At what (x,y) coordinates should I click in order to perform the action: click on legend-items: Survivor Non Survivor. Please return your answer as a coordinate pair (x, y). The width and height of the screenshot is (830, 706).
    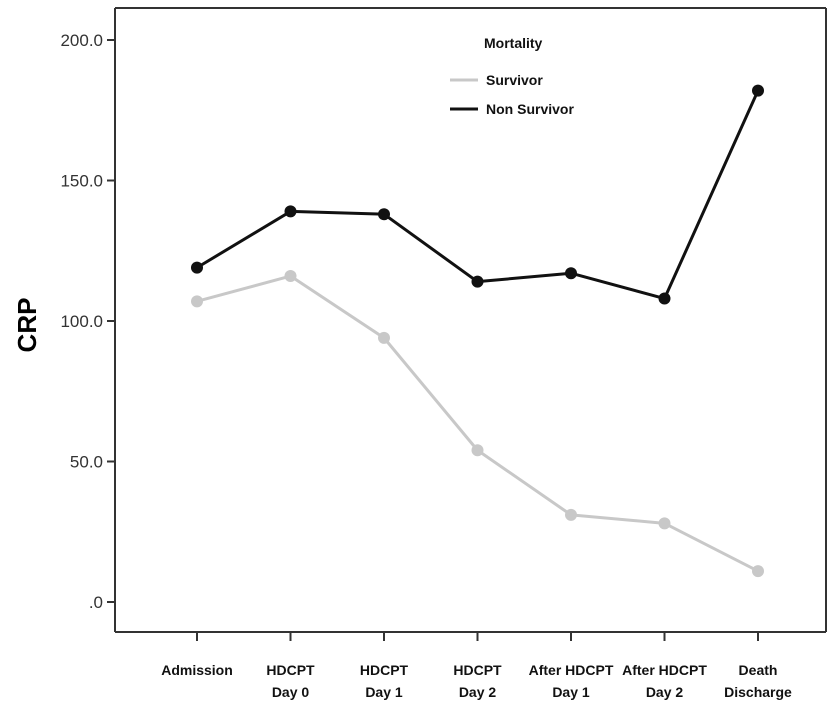
    Looking at the image, I should click on (512, 94).